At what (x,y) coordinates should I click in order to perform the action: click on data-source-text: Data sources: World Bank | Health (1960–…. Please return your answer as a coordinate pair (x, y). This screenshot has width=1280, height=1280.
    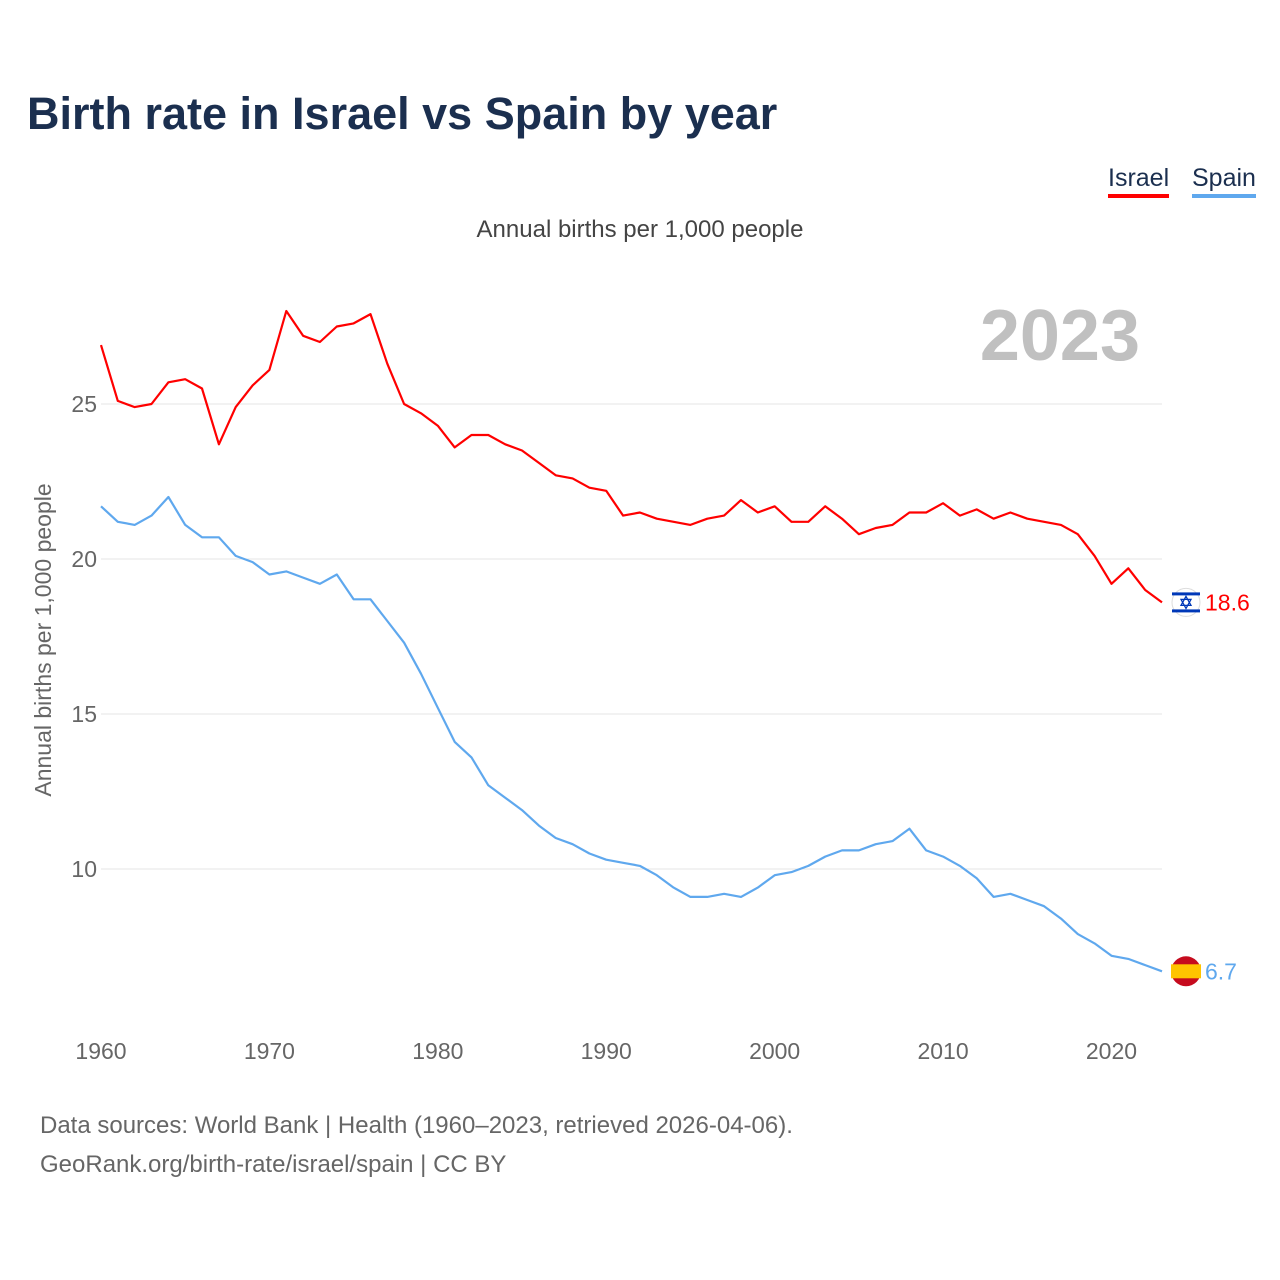
    Looking at the image, I should click on (416, 1125).